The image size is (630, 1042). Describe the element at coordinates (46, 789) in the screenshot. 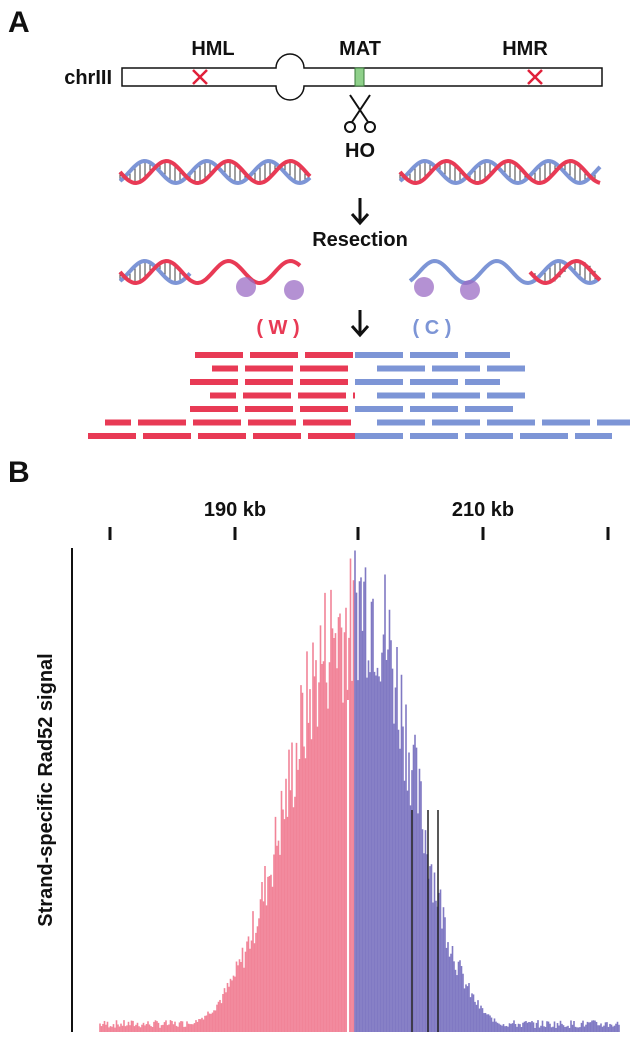

I see `y-axis-label: Strand-specific Rad52 signal` at that location.